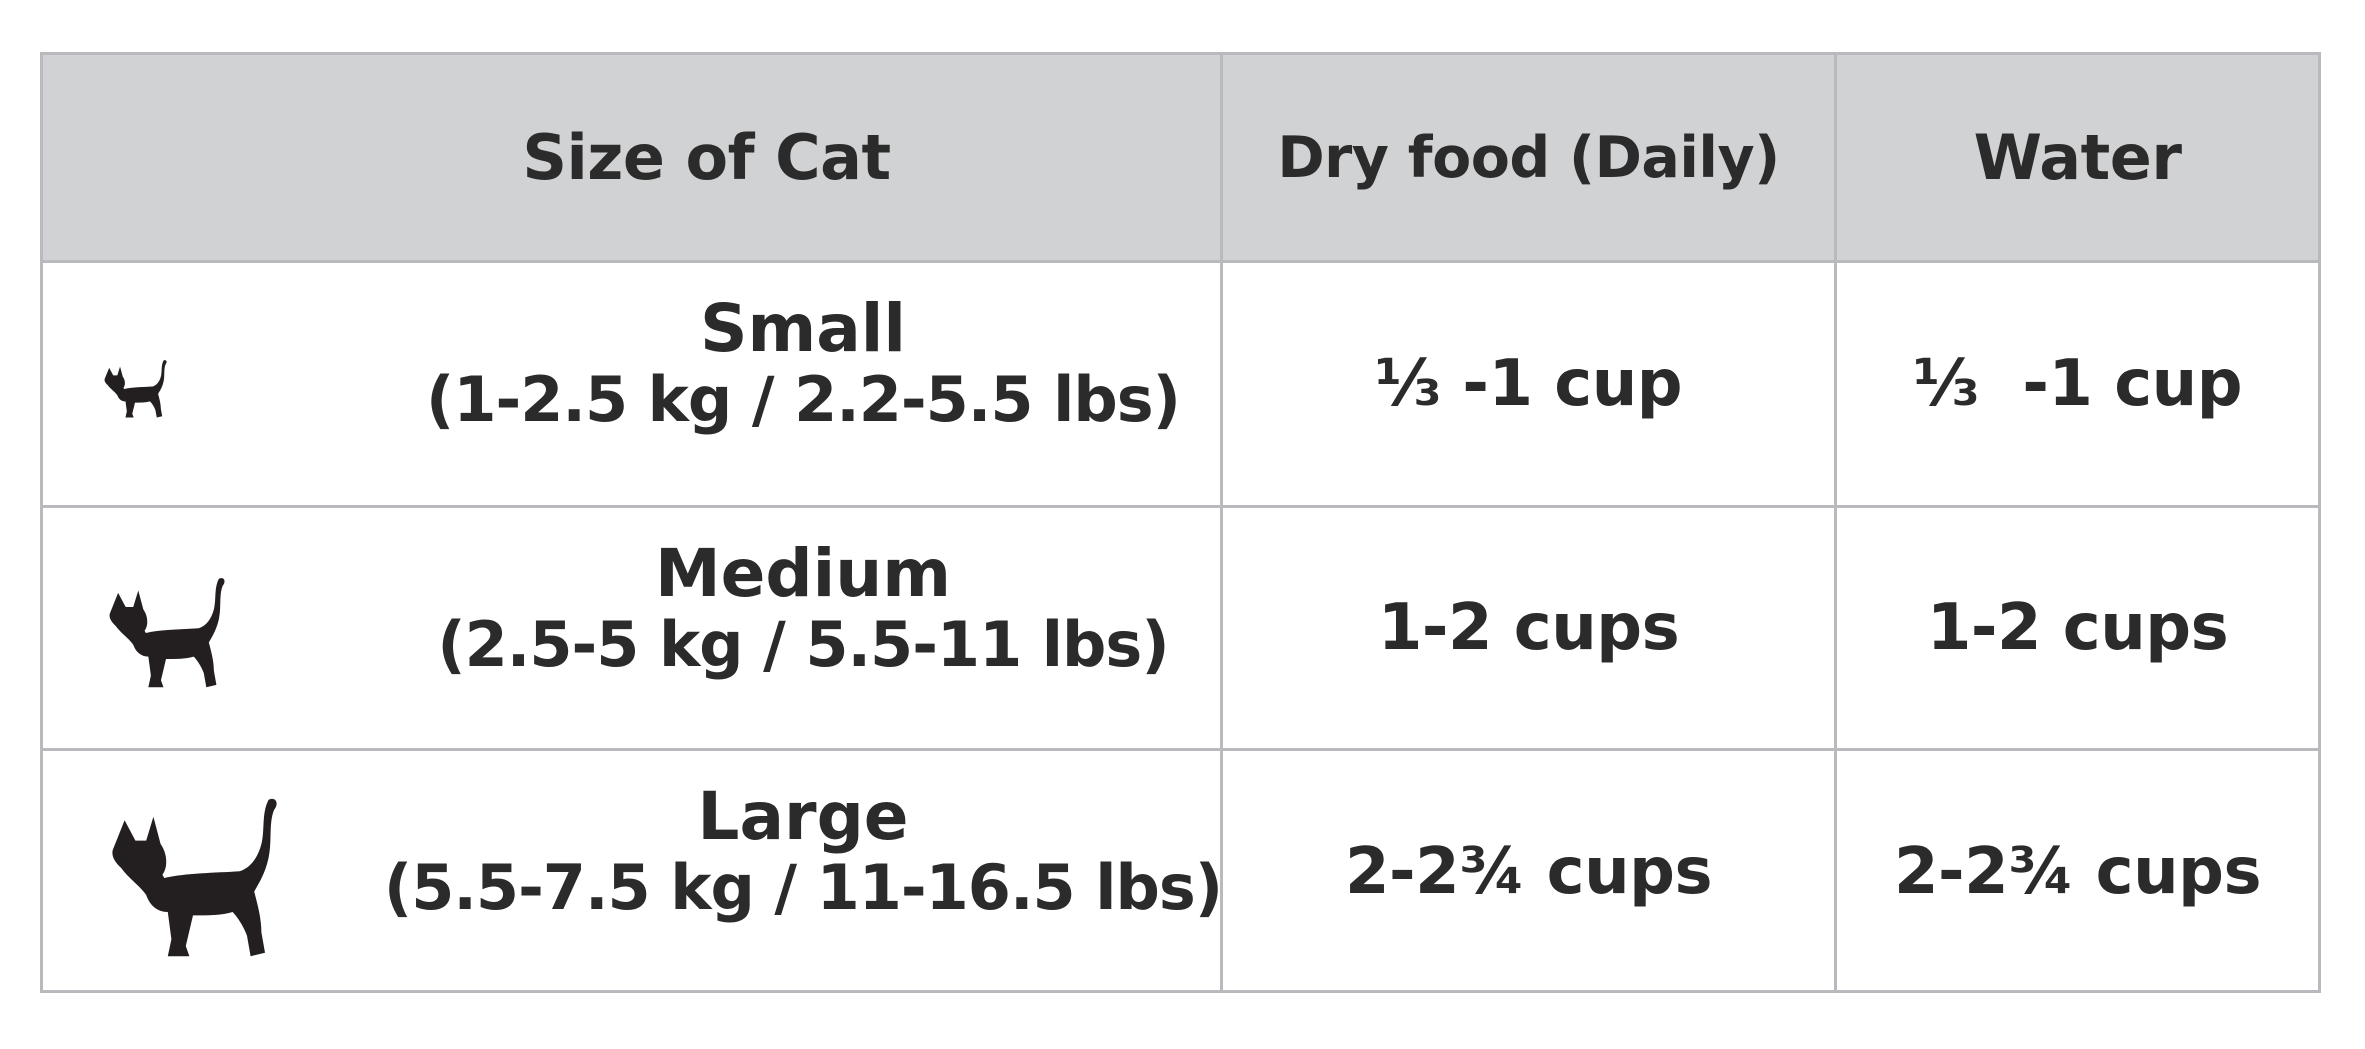 The image size is (2365, 1049). I want to click on table-row-water: 2-2¾ cups, so click(2077, 872).